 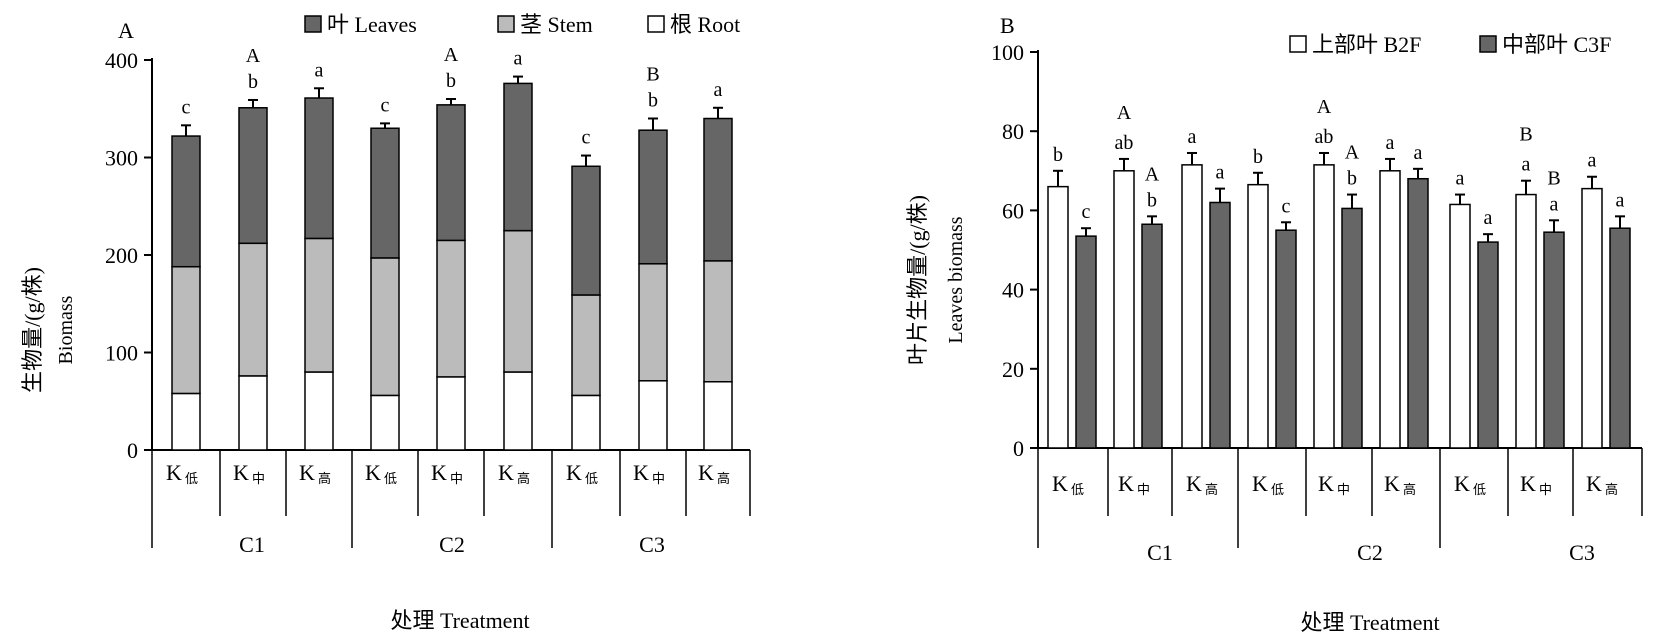 What do you see at coordinates (1298, 44) in the screenshot?
I see `legend-swatch-upper-leaf` at bounding box center [1298, 44].